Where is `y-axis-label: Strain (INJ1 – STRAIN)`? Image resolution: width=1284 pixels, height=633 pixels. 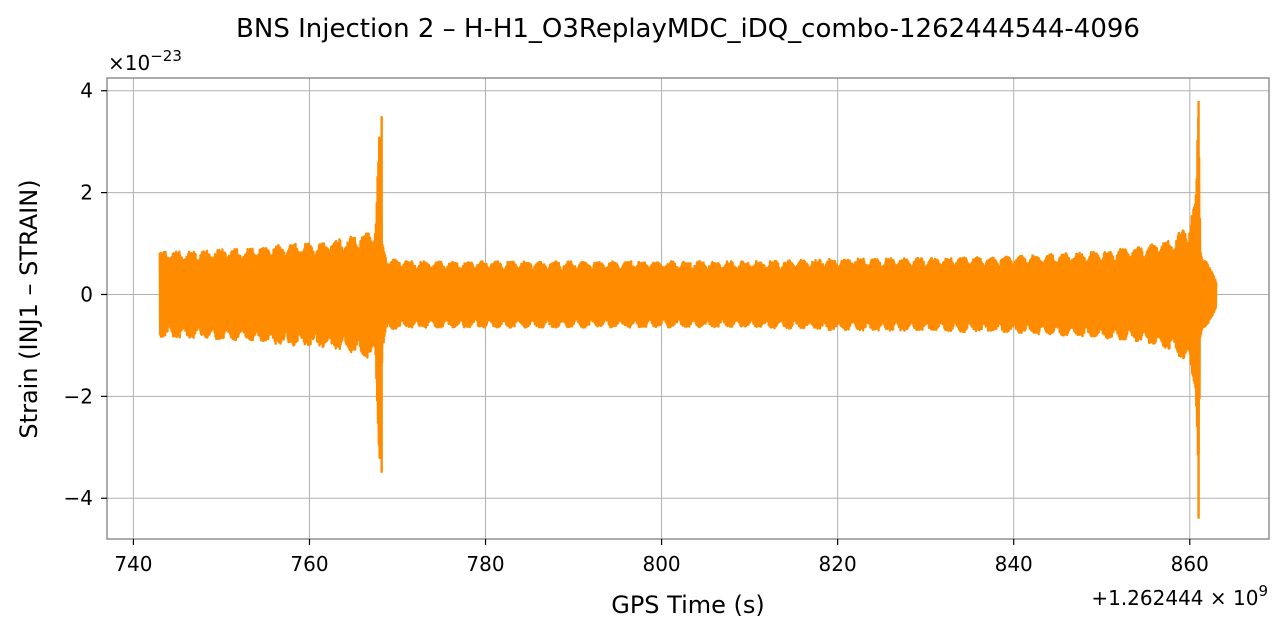 y-axis-label: Strain (INJ1 – STRAIN) is located at coordinates (29, 308).